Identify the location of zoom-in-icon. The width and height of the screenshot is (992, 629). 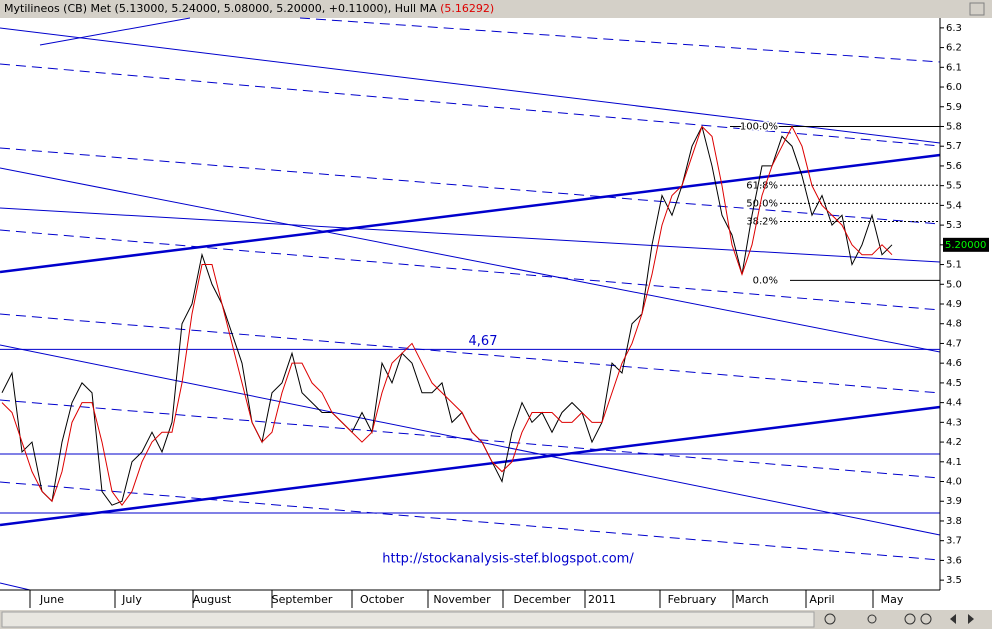
(926, 619).